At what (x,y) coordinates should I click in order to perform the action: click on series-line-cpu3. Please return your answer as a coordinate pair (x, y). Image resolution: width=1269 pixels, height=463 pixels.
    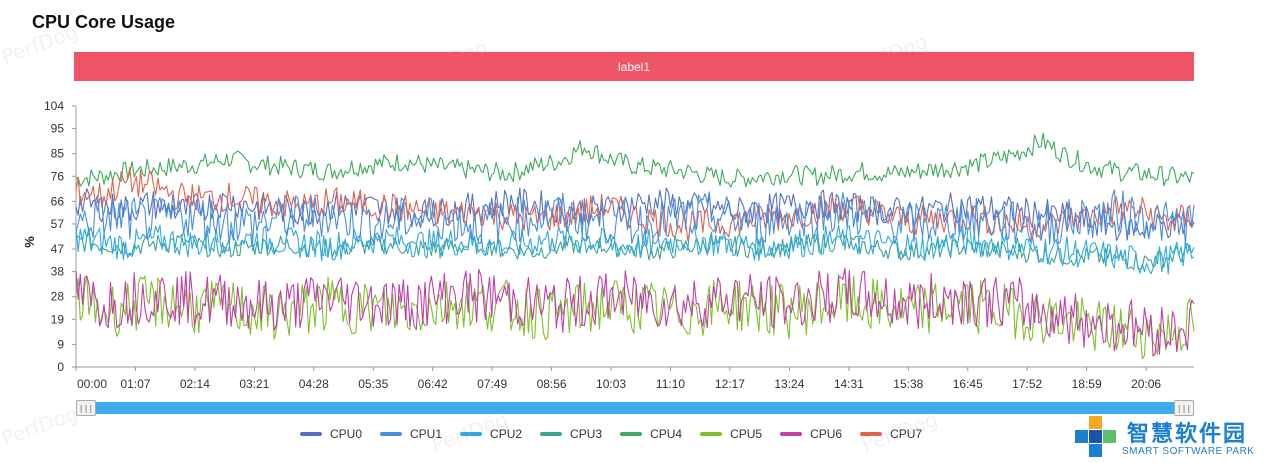
    Looking at the image, I should click on (635, 251).